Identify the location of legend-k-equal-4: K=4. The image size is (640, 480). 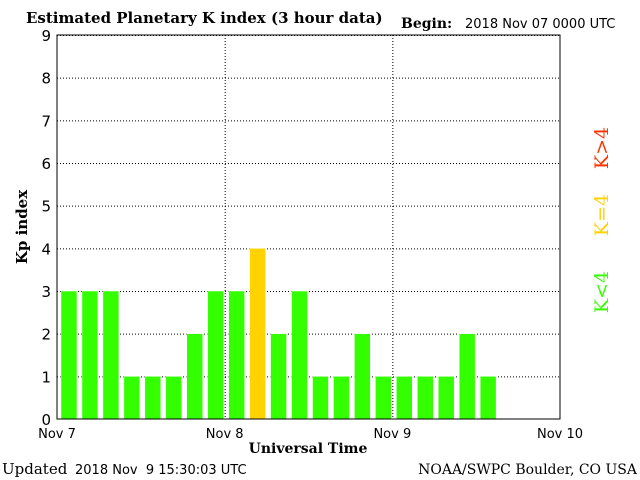
(602, 215).